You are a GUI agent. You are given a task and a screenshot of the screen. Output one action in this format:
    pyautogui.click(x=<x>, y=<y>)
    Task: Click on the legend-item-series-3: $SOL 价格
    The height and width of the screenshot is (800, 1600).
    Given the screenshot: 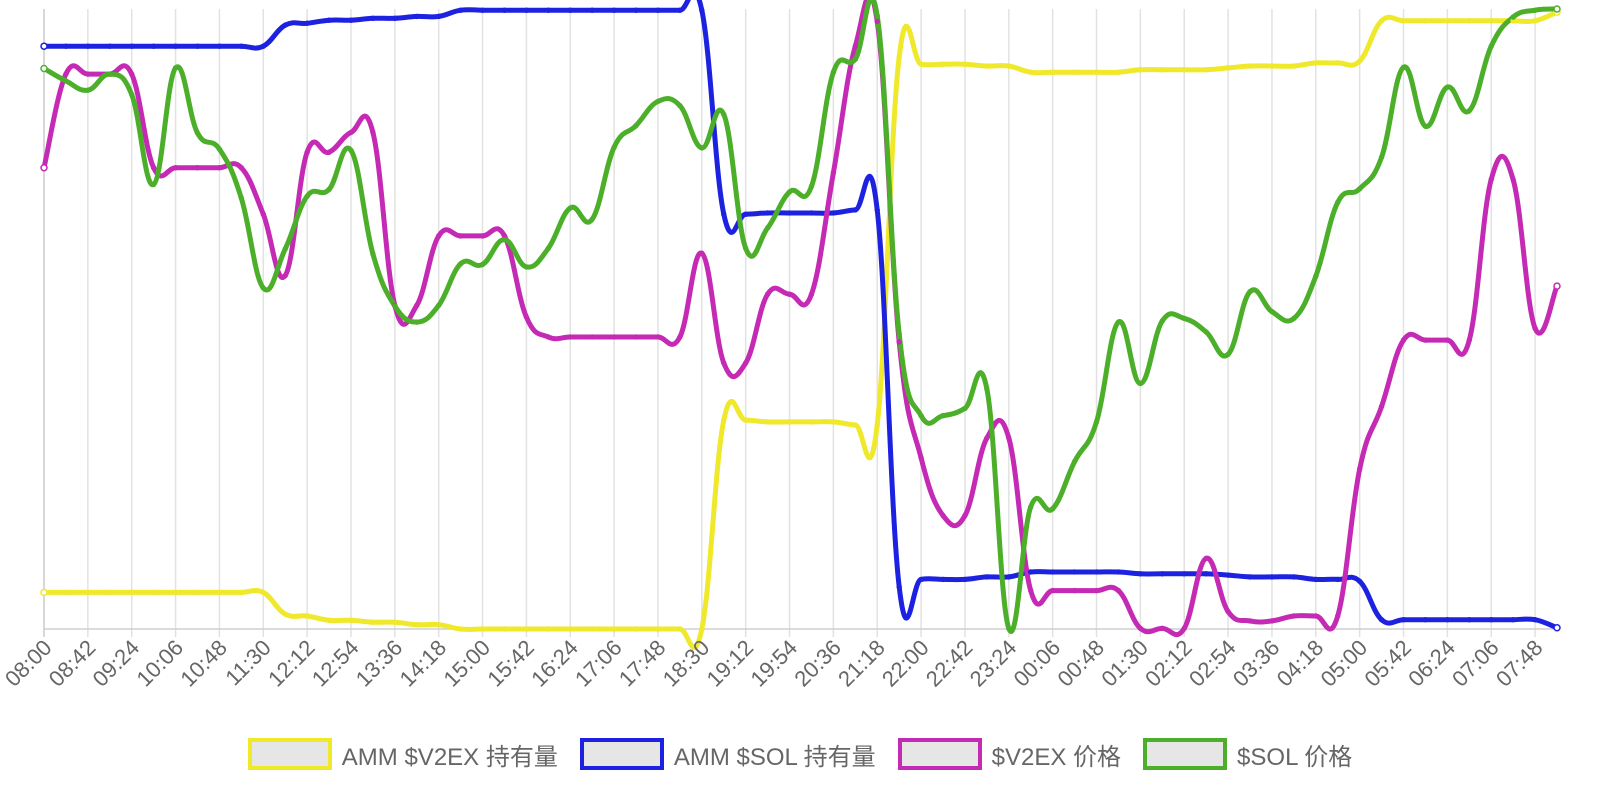 What is the action you would take?
    pyautogui.click(x=1247, y=754)
    